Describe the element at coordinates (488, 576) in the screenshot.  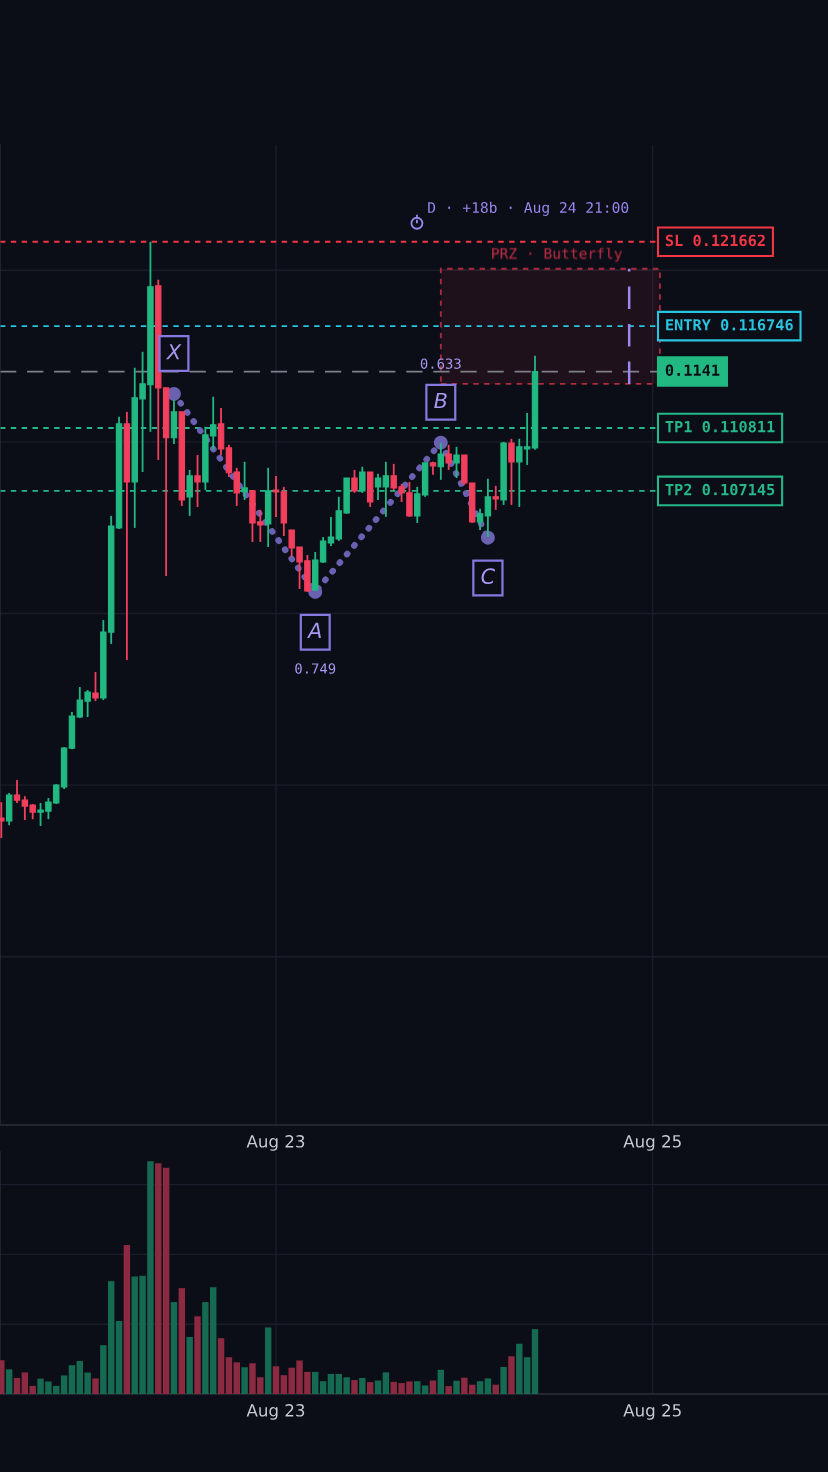
I see `annotation: C` at that location.